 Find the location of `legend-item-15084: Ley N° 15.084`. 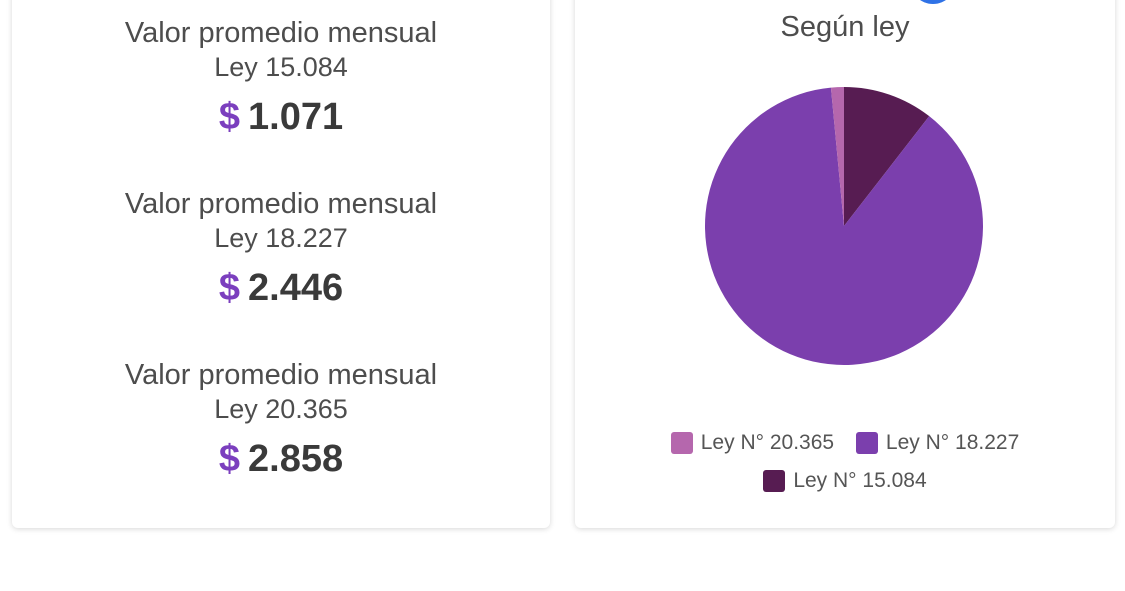

legend-item-15084: Ley N° 15.084 is located at coordinates (845, 481).